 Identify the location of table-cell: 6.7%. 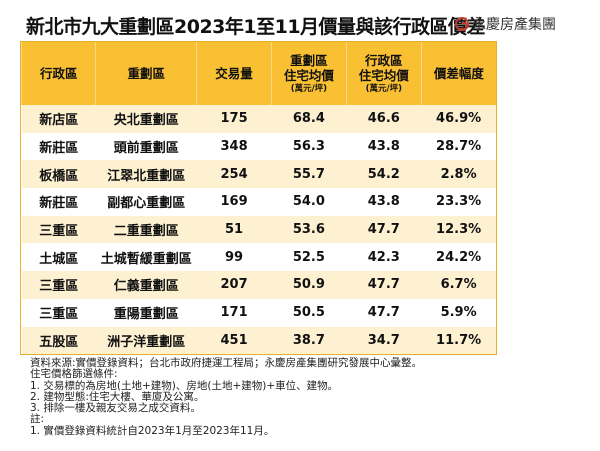
(458, 285).